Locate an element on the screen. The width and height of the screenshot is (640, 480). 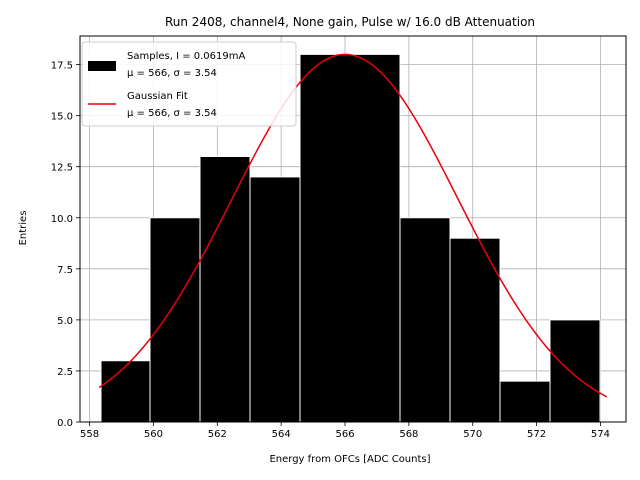
x-tick-label: 570 is located at coordinates (472, 434).